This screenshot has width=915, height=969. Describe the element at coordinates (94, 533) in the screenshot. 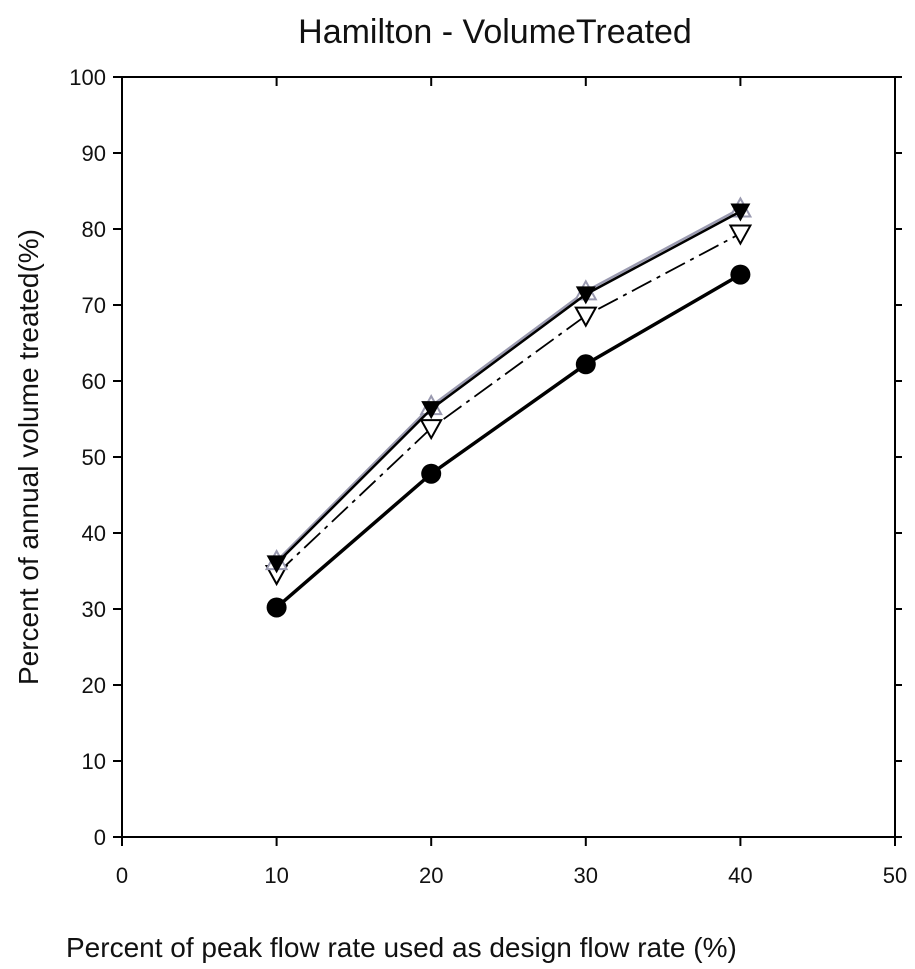

I see `y-tick-label: 40` at that location.